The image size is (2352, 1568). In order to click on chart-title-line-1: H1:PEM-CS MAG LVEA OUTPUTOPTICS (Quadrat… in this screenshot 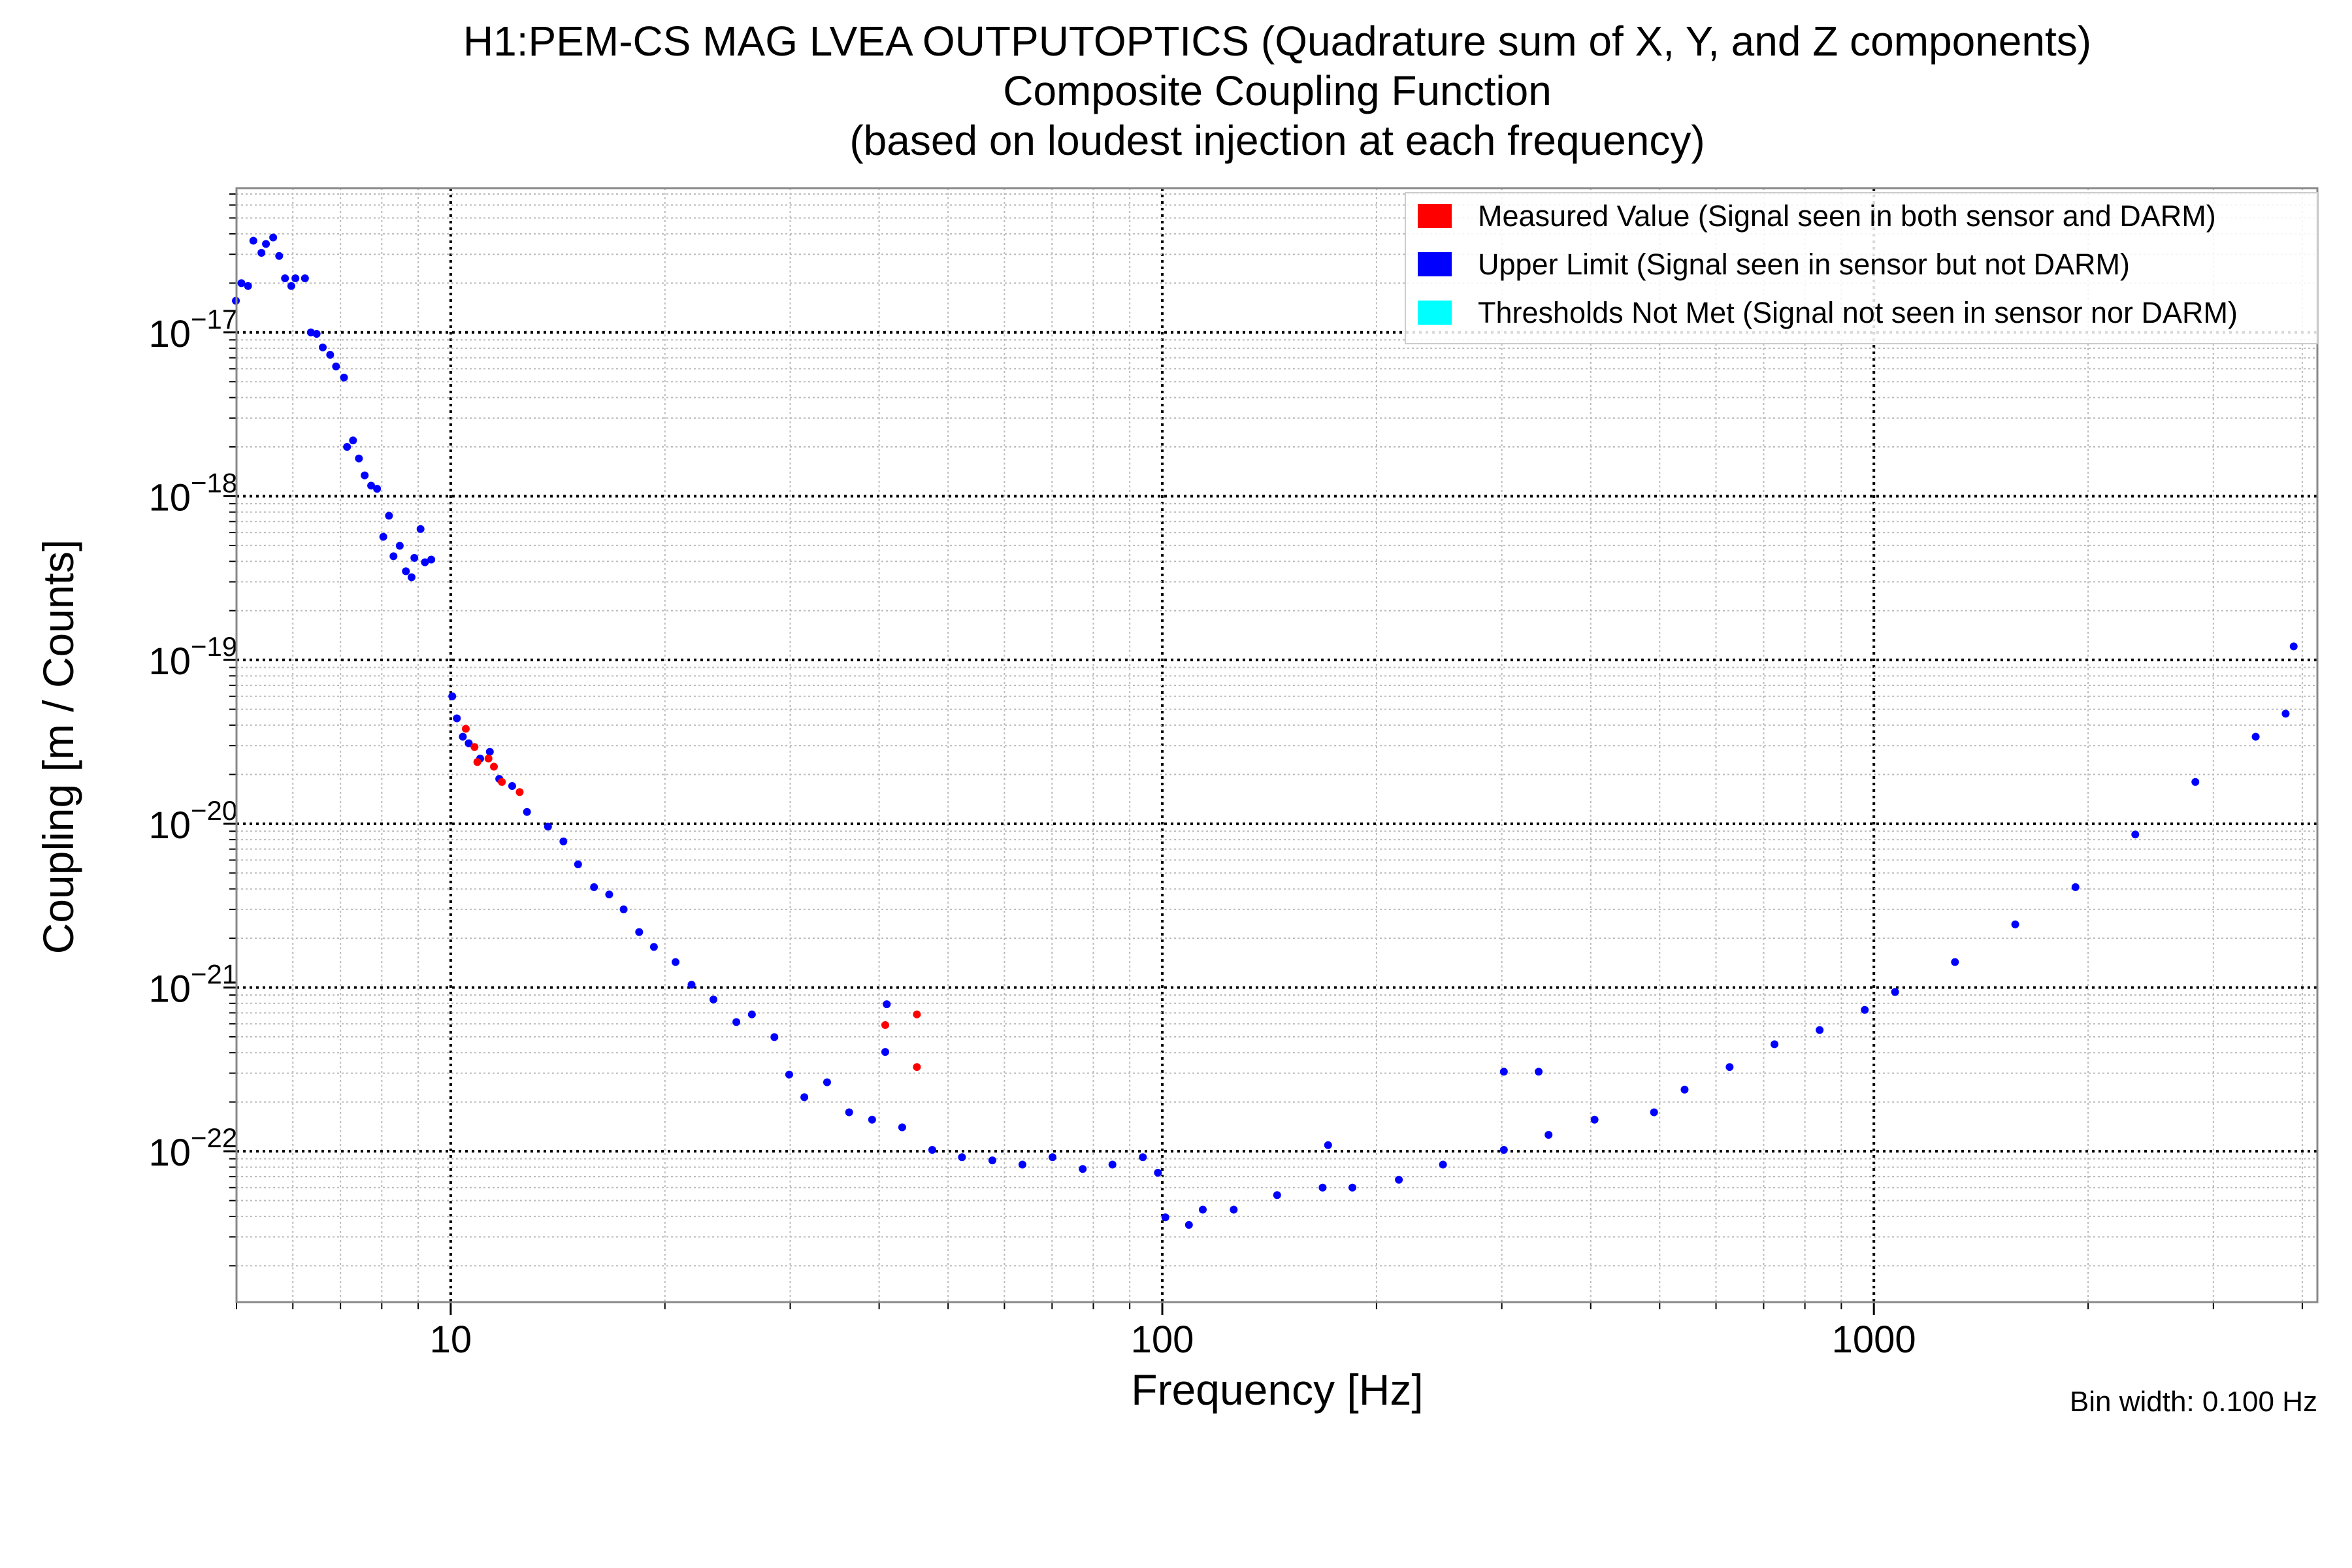, I will do `click(1277, 41)`.